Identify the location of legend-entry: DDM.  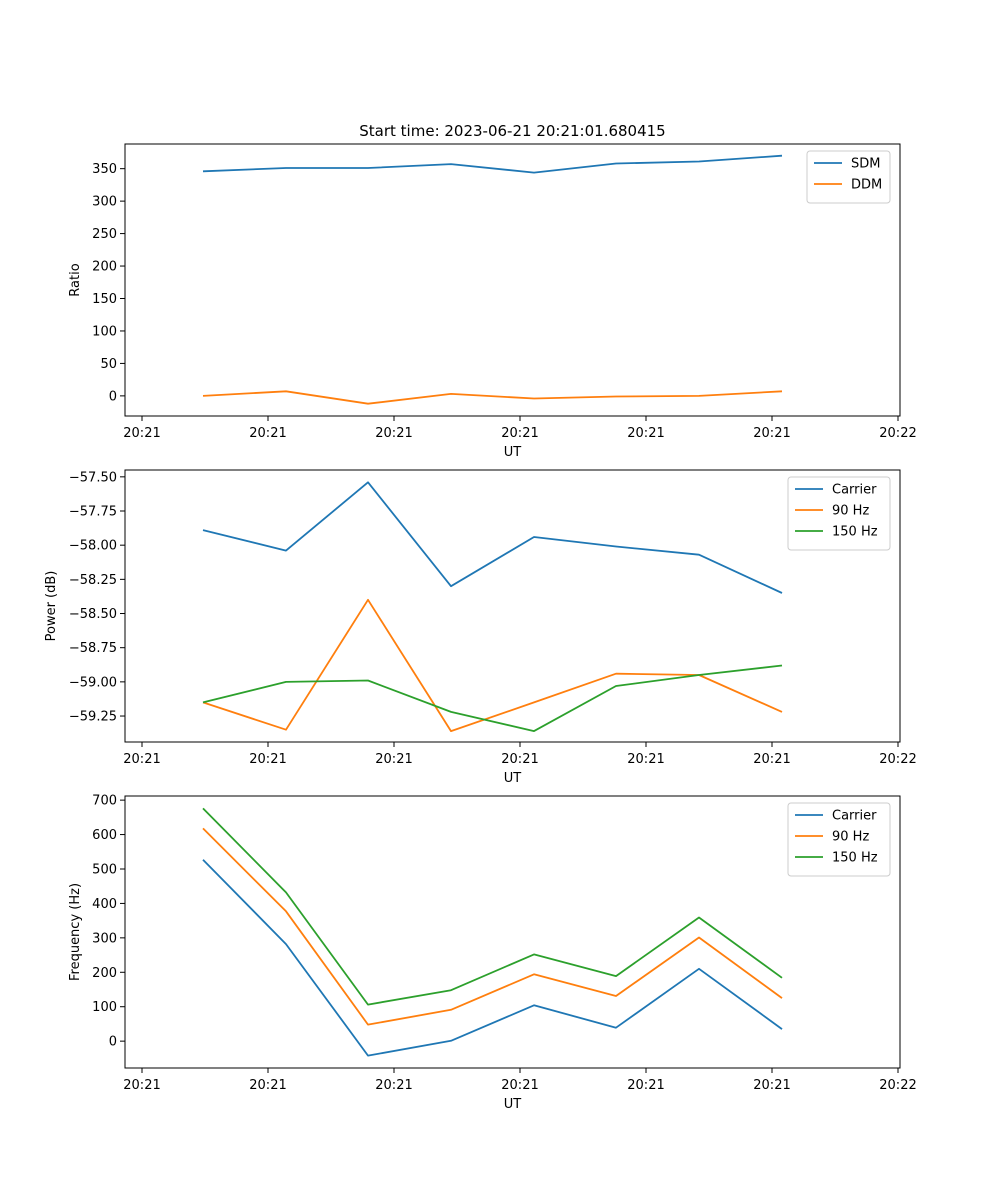
(866, 185).